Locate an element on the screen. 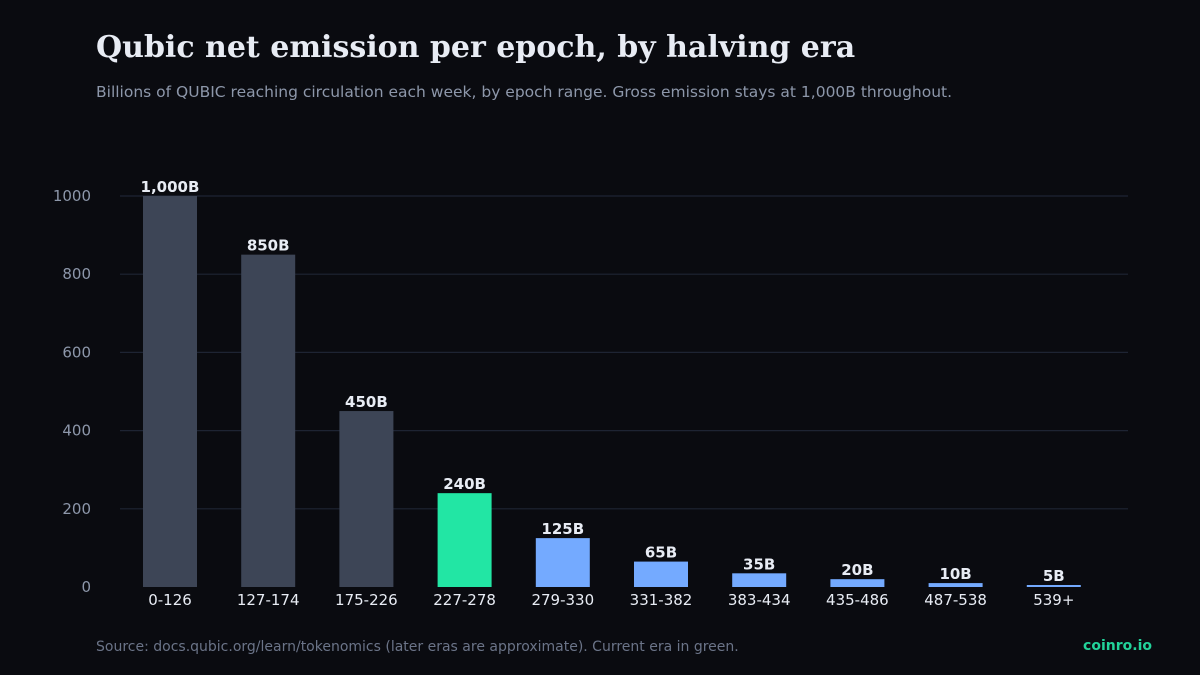 The image size is (1200, 675). y-tick-label: 800 is located at coordinates (76, 274).